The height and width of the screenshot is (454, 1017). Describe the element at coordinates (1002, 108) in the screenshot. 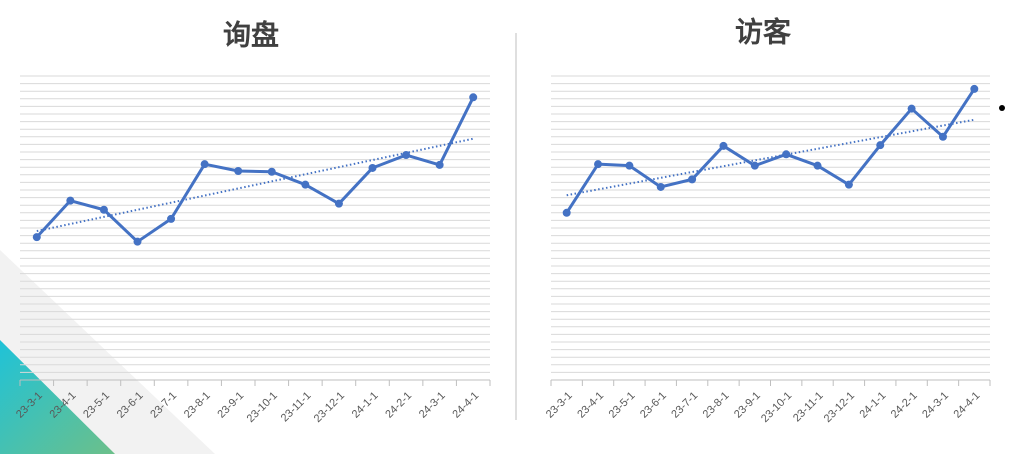

I see `bullet` at that location.